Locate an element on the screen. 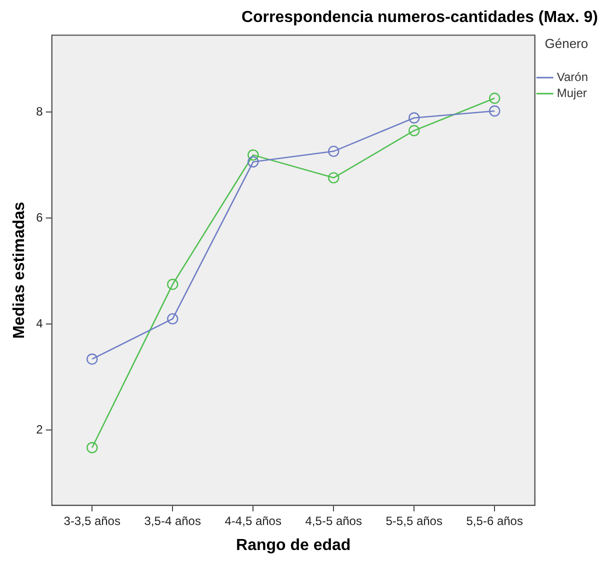  y-axis-title: Medias estimadas is located at coordinates (19, 270).